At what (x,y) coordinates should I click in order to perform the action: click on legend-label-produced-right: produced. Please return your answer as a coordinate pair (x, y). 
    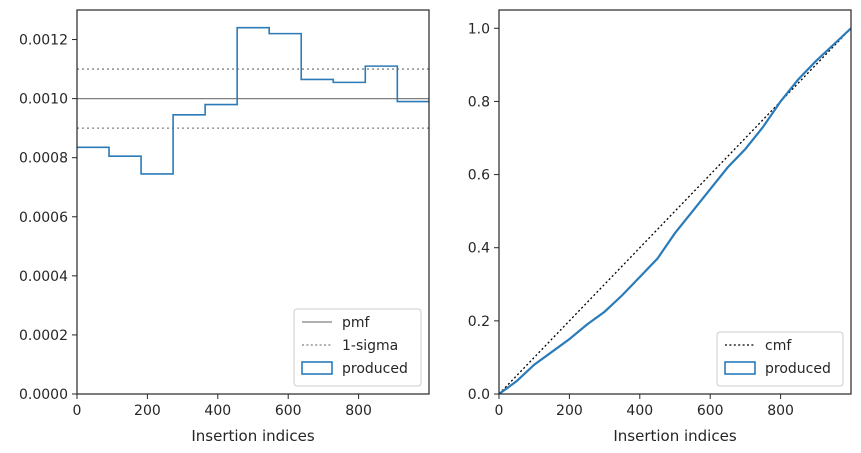
    Looking at the image, I should click on (798, 369).